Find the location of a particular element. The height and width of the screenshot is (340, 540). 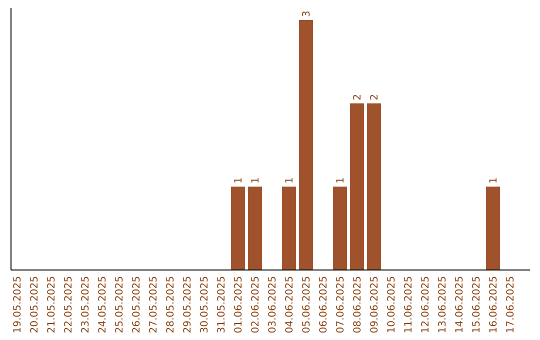

x-tick-label: 16.06.2025 is located at coordinates (494, 305).